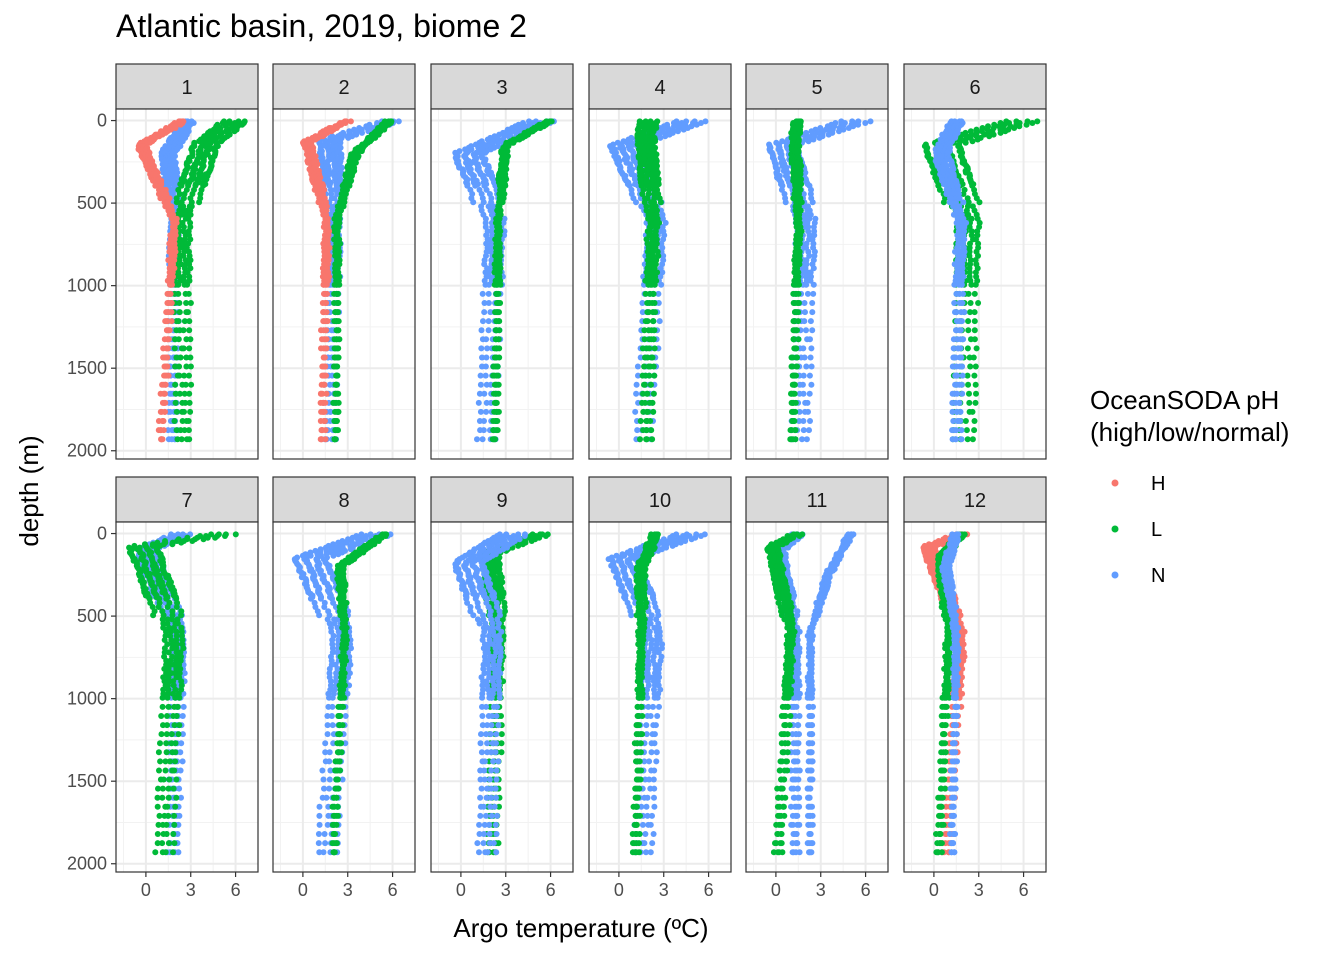 Image resolution: width=1344 pixels, height=960 pixels. What do you see at coordinates (186, 501) in the screenshot?
I see `facet-strip-label: 7` at bounding box center [186, 501].